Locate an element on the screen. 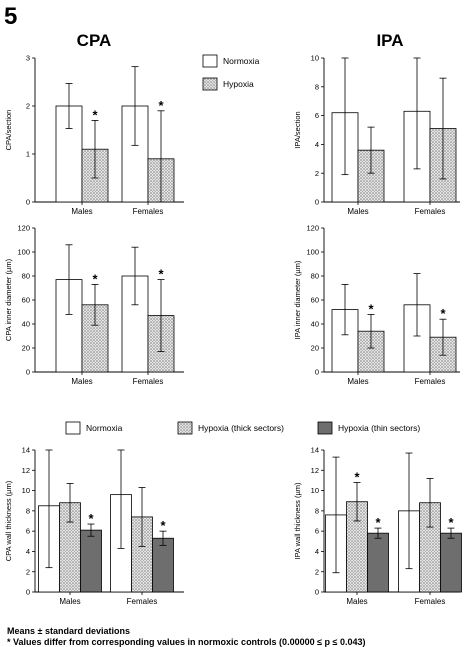 The height and width of the screenshot is (647, 474). chart-panel-1: 0 1 2 3 CPA/section Males * Females * is located at coordinates (94, 135).